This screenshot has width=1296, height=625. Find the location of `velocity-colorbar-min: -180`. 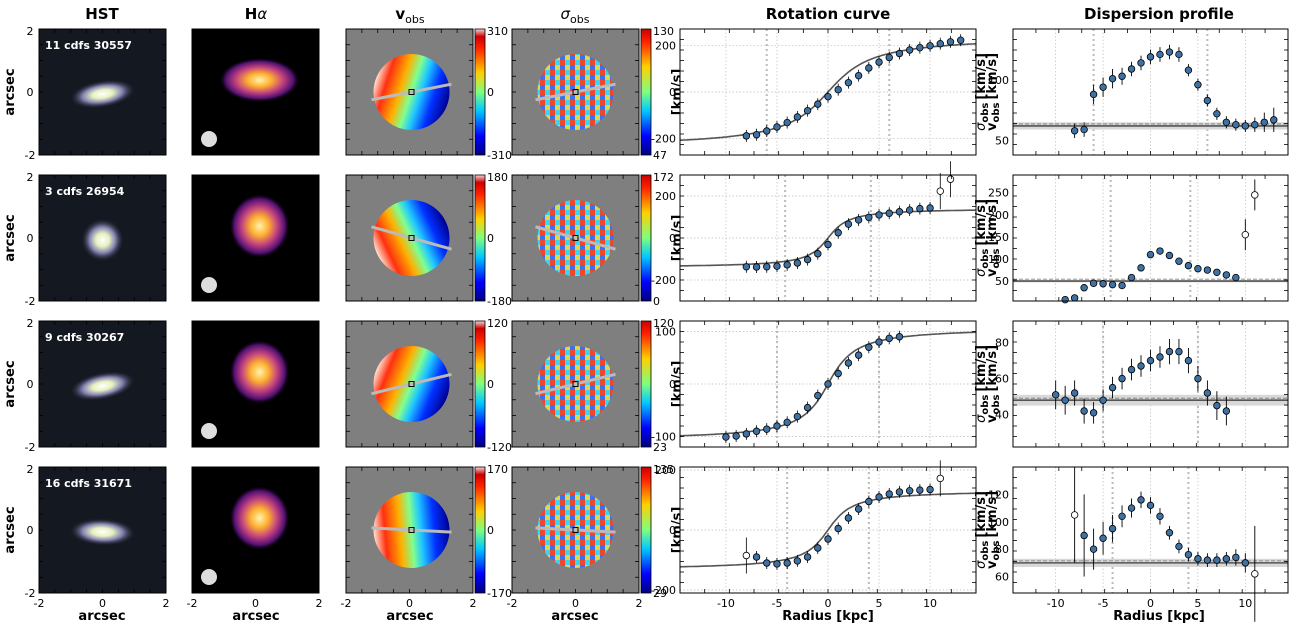

velocity-colorbar-min: -180 is located at coordinates (499, 301).